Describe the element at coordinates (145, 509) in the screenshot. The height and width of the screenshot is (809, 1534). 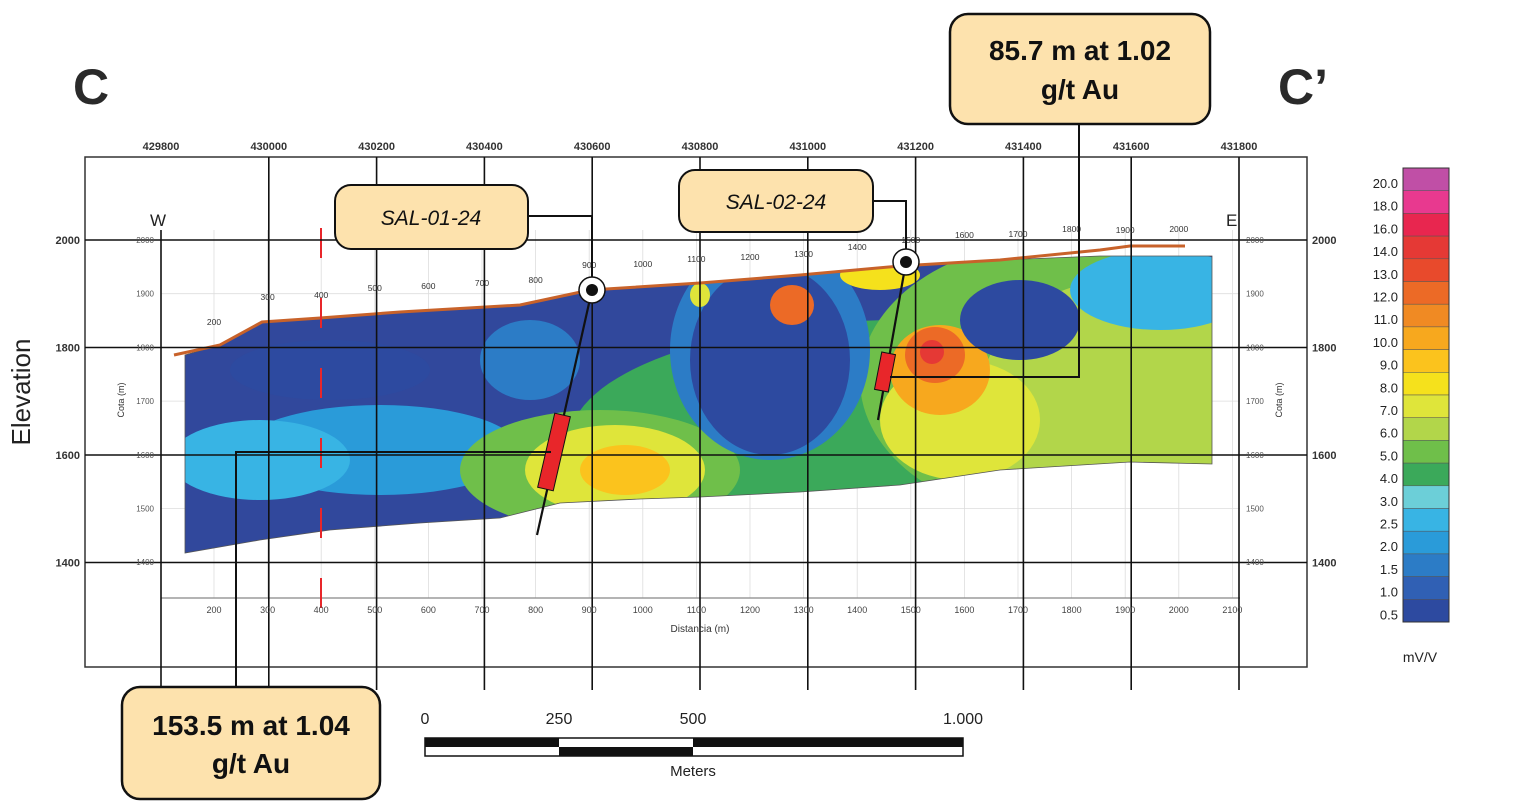
I see `cota-tick-left: 1500` at that location.